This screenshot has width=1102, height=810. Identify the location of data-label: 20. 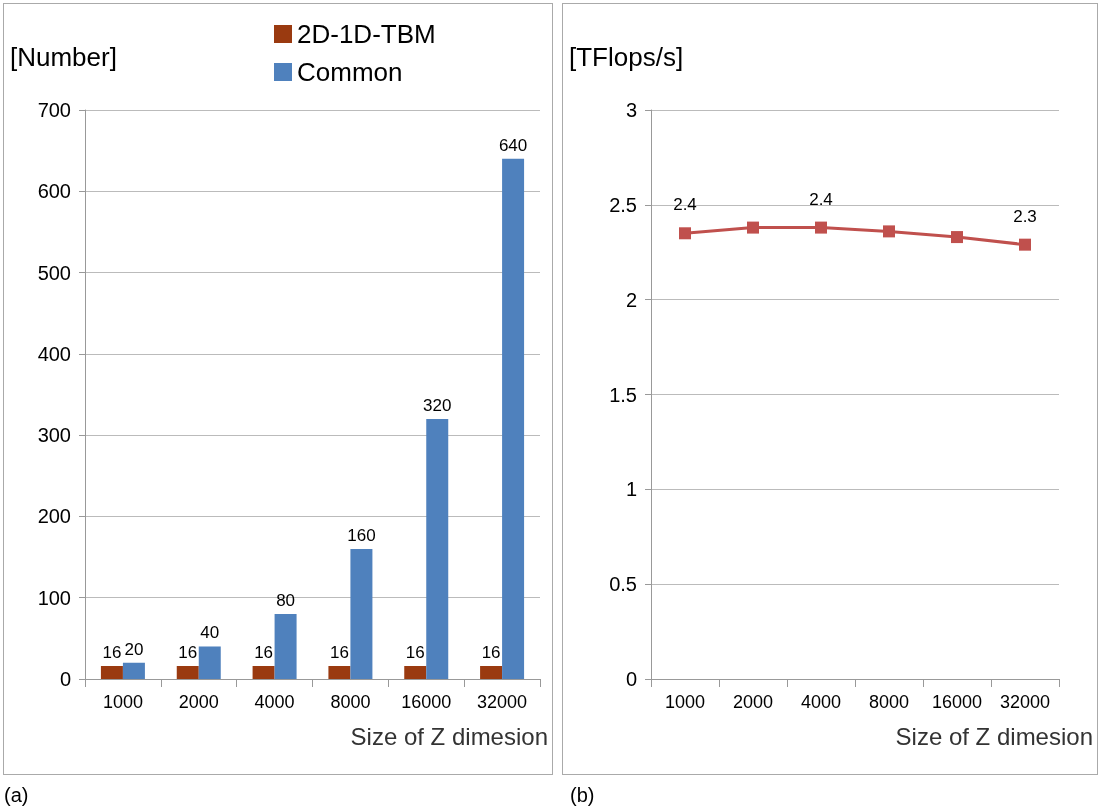
(134, 649).